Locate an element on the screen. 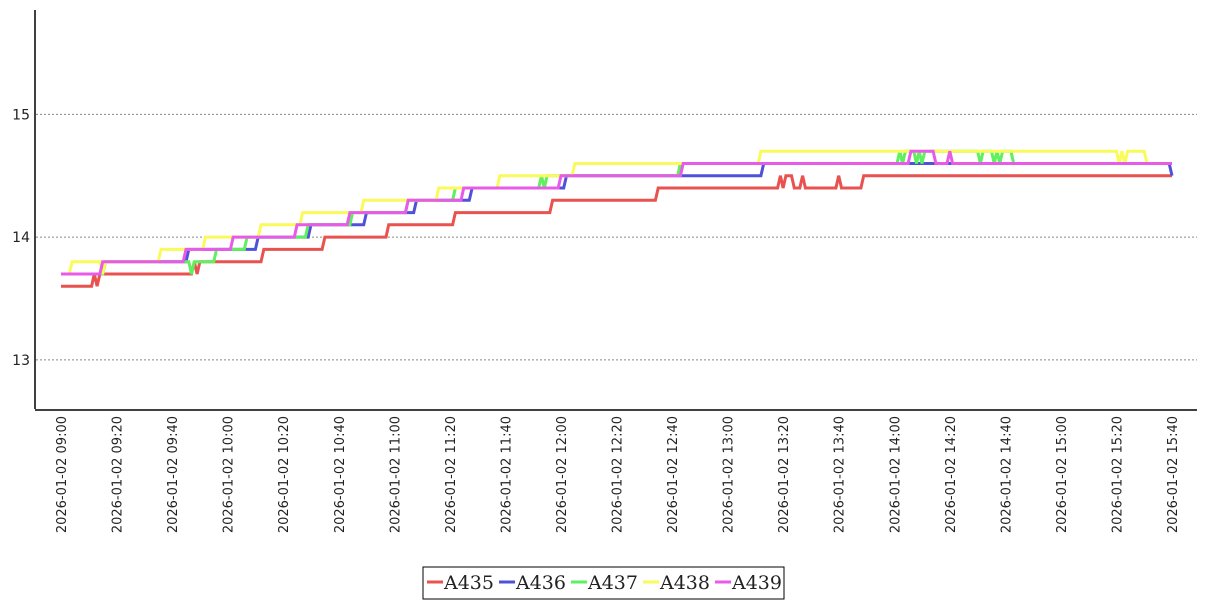 This screenshot has height=600, width=1207. y-tick-labels: 13 14 15 is located at coordinates (21, 238).